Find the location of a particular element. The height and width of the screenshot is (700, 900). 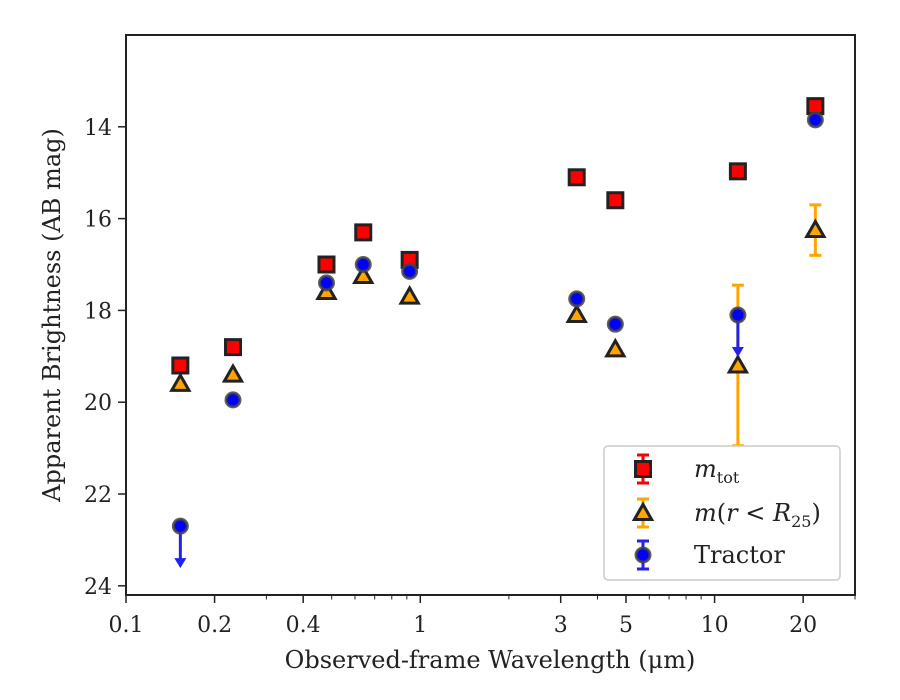

x-axis: 0.1 0.2 0.4 1 3 5 10 20 is located at coordinates (482, 616).